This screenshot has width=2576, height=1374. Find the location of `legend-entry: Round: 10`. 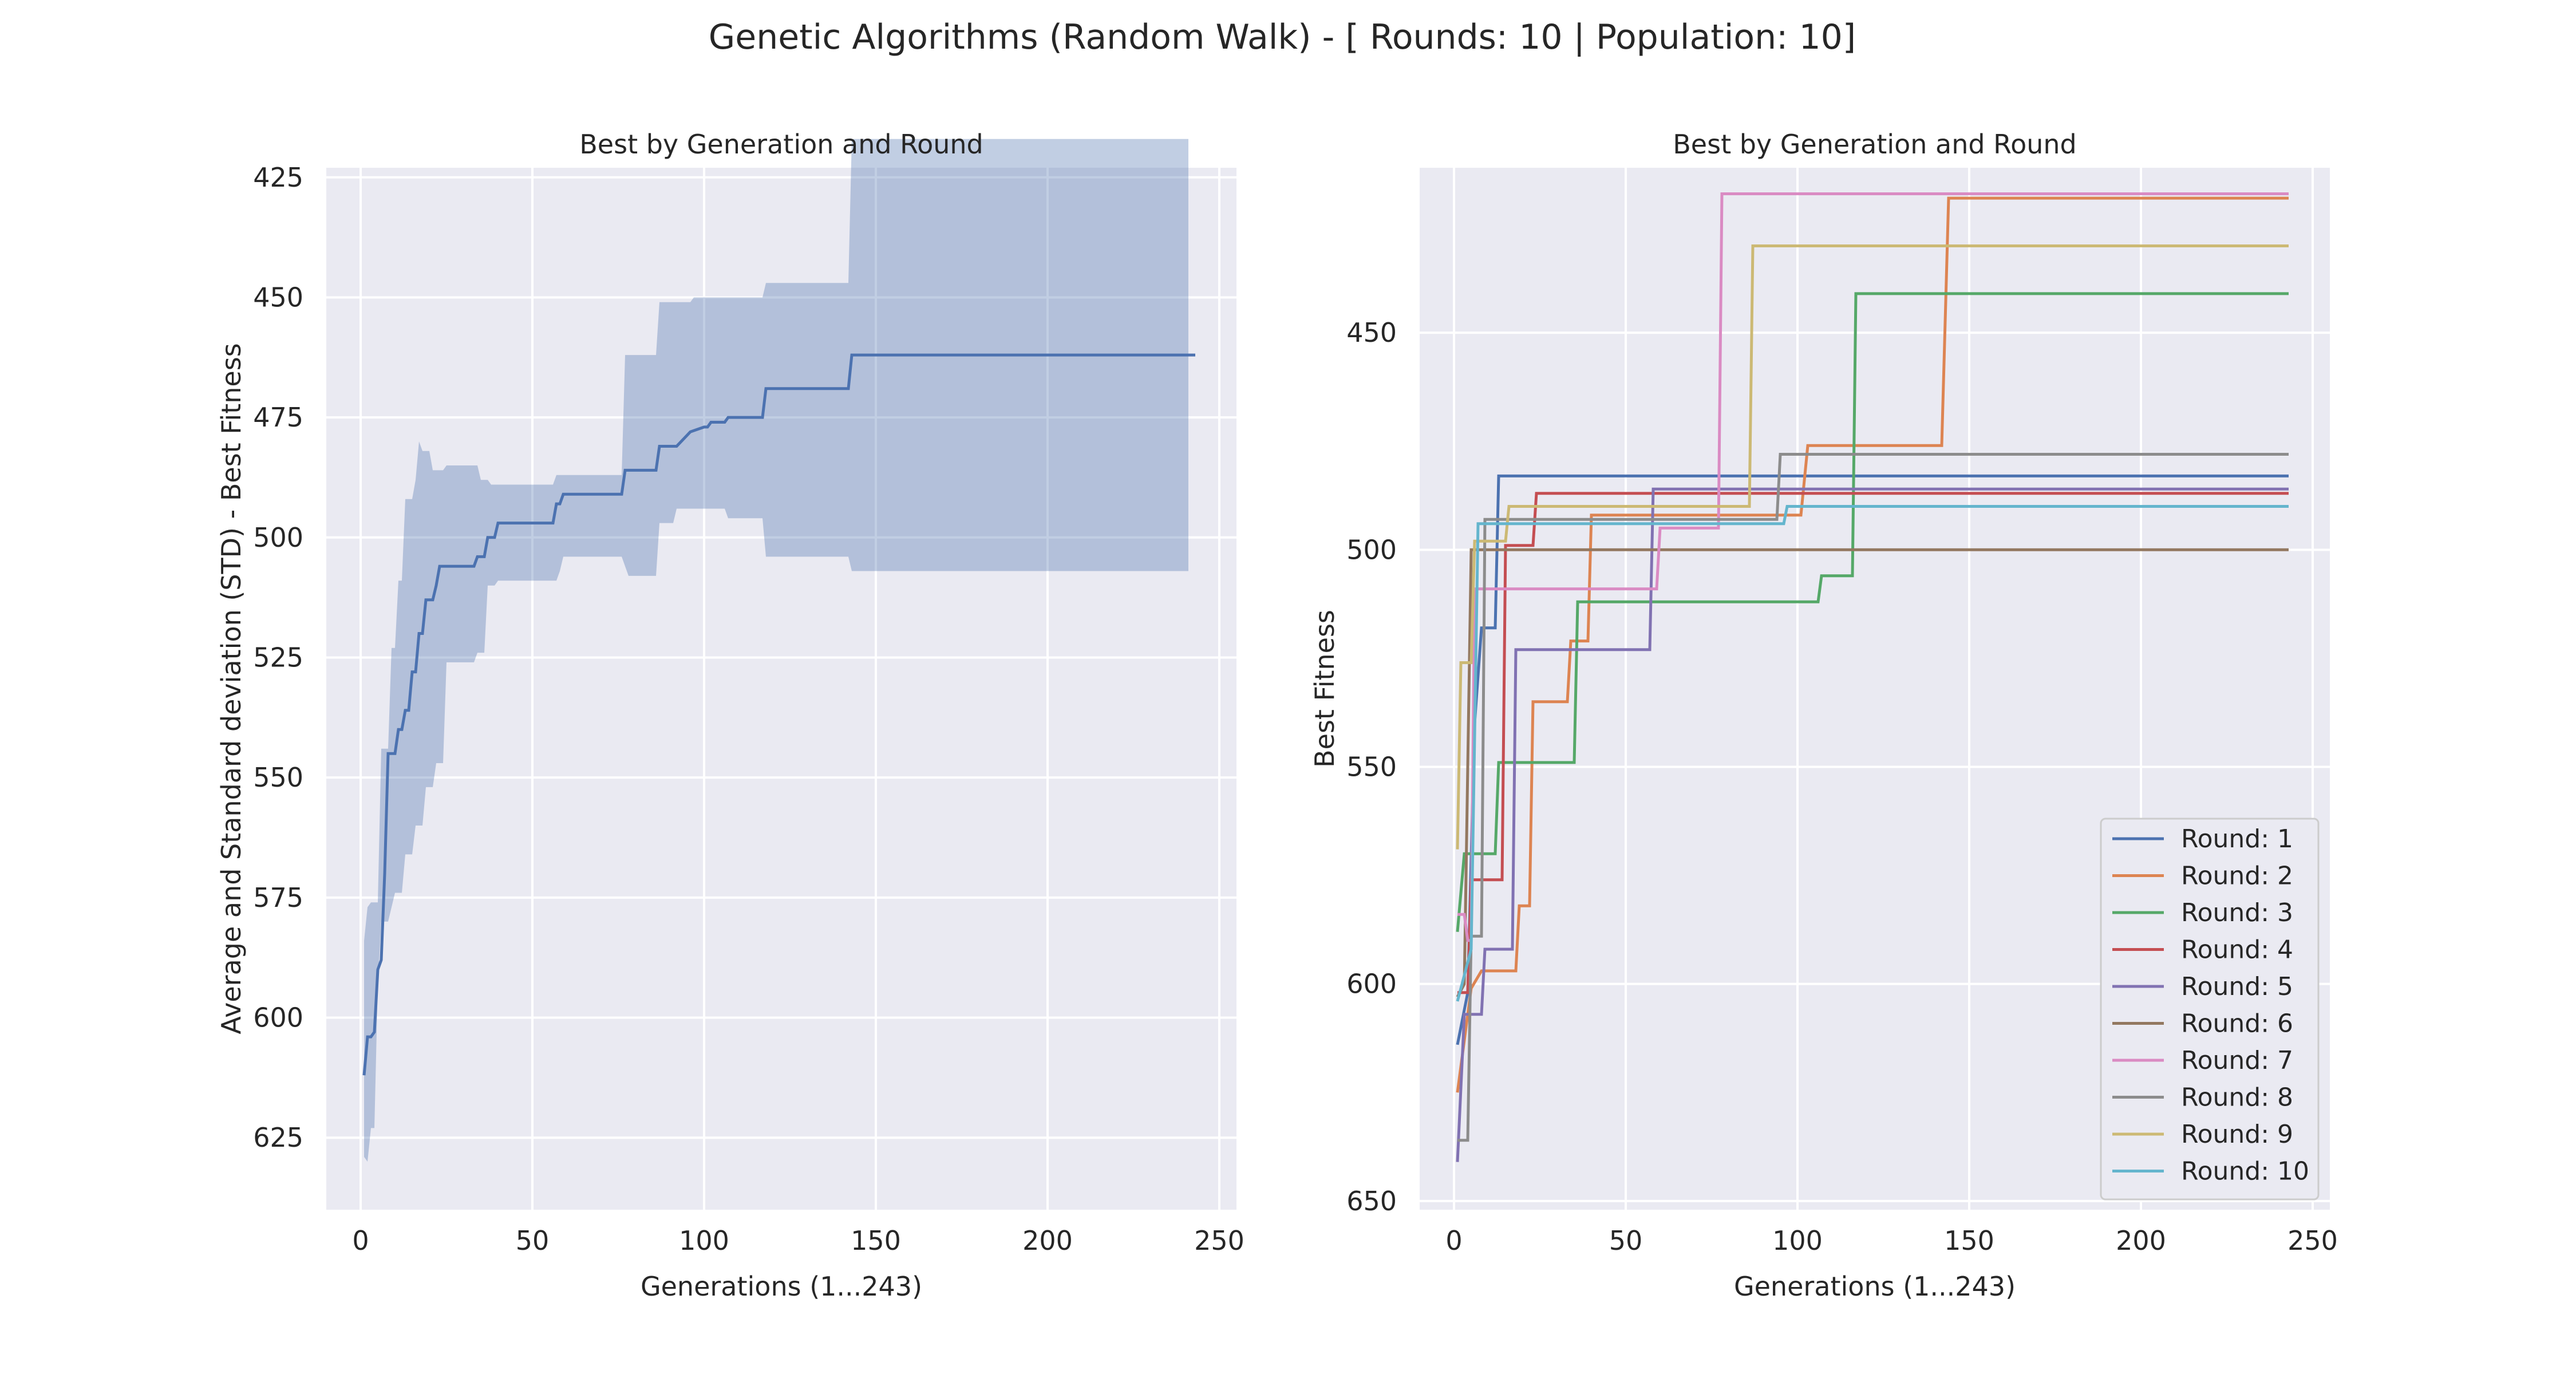

legend-entry: Round: 10 is located at coordinates (2245, 1171).